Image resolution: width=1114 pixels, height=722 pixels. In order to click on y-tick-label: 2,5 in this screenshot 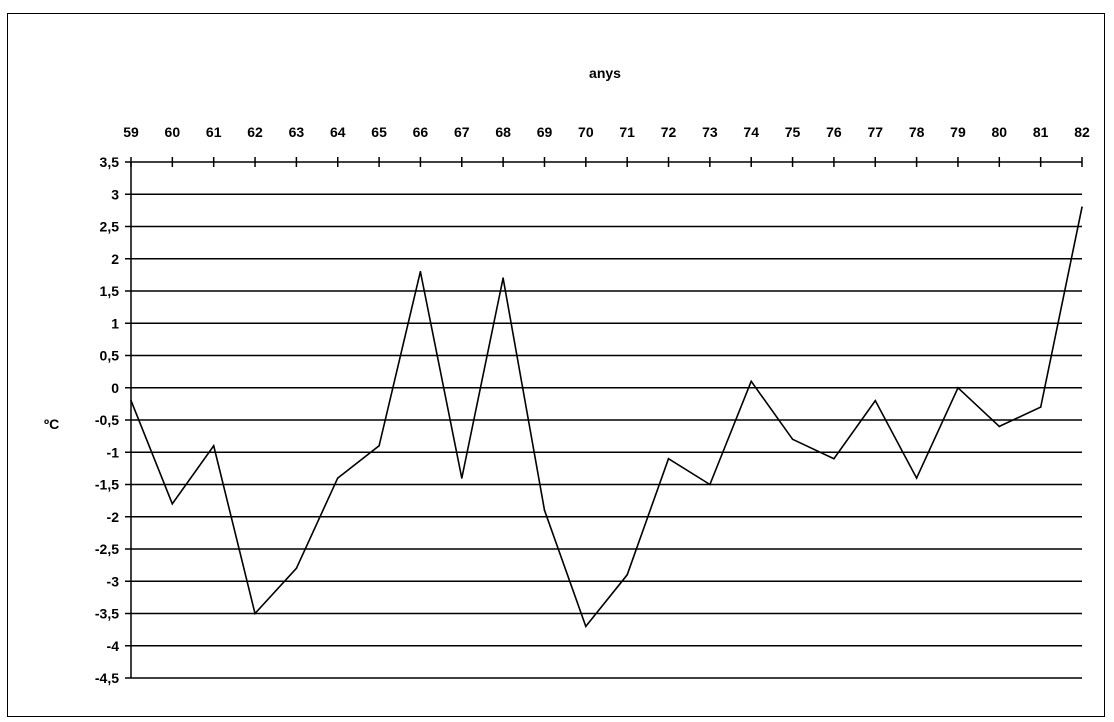, I will do `click(110, 227)`.